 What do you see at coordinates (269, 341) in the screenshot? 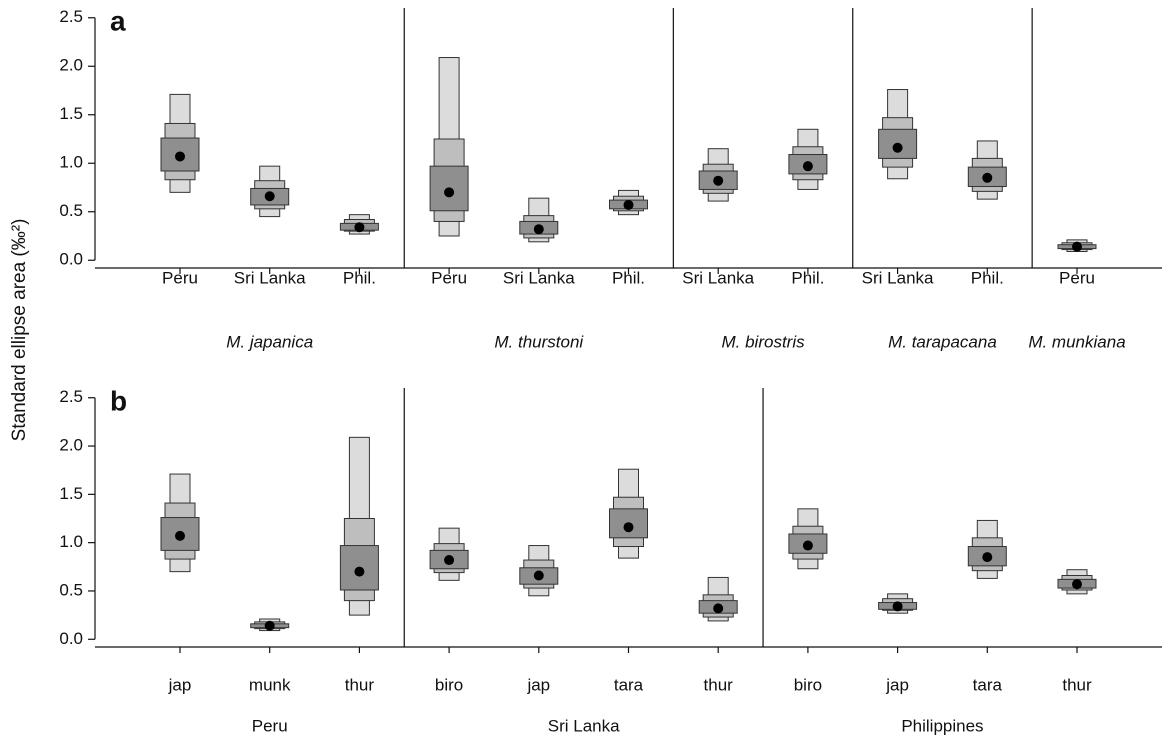
I see `group-label: M. japanica` at bounding box center [269, 341].